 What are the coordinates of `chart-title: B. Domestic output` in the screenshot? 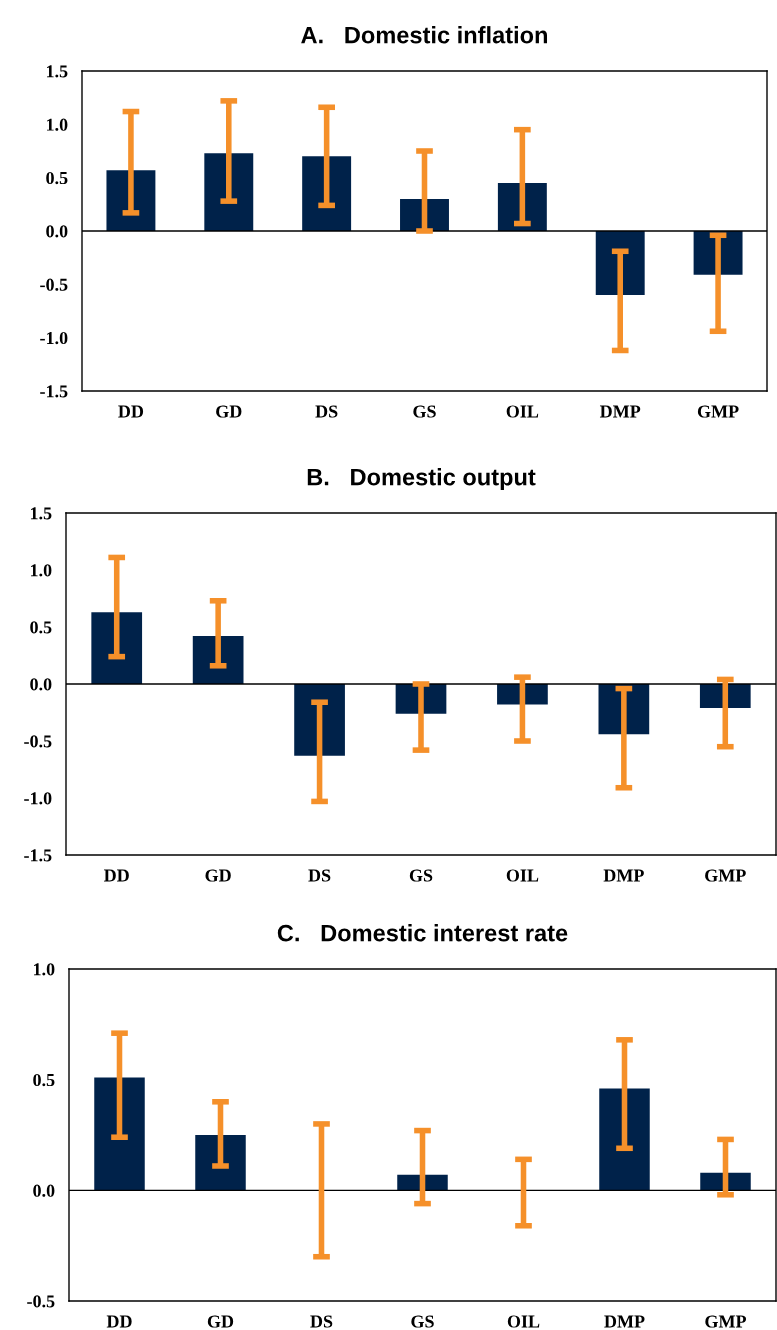 It's located at (421, 479).